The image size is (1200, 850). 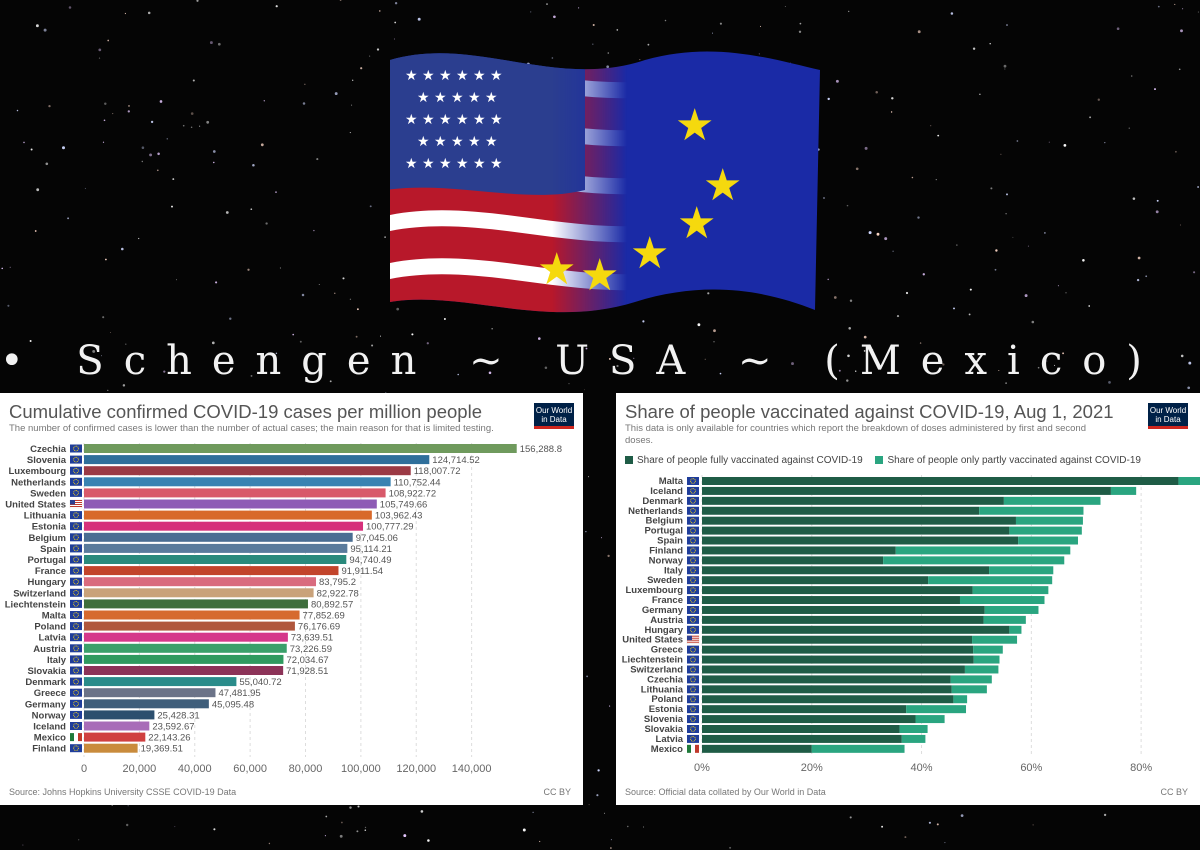 What do you see at coordinates (47, 460) in the screenshot?
I see `country-label: Slovenia` at bounding box center [47, 460].